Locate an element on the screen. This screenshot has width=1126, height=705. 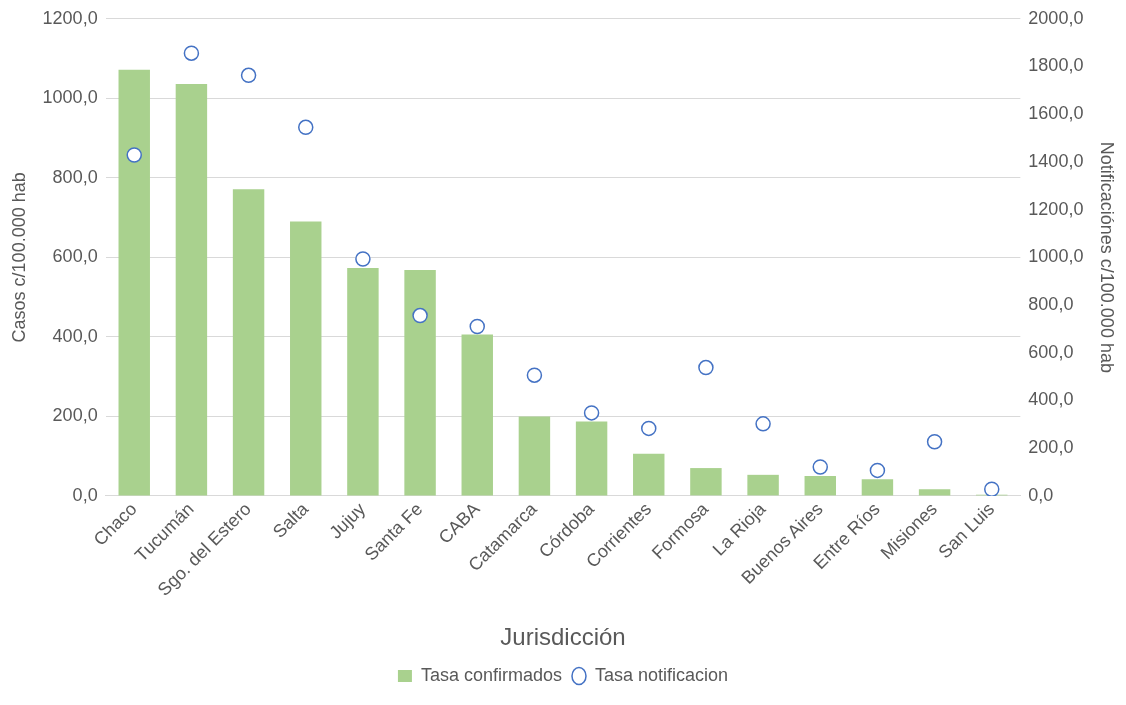
y2-tick-label: 0,0 is located at coordinates (1041, 494).